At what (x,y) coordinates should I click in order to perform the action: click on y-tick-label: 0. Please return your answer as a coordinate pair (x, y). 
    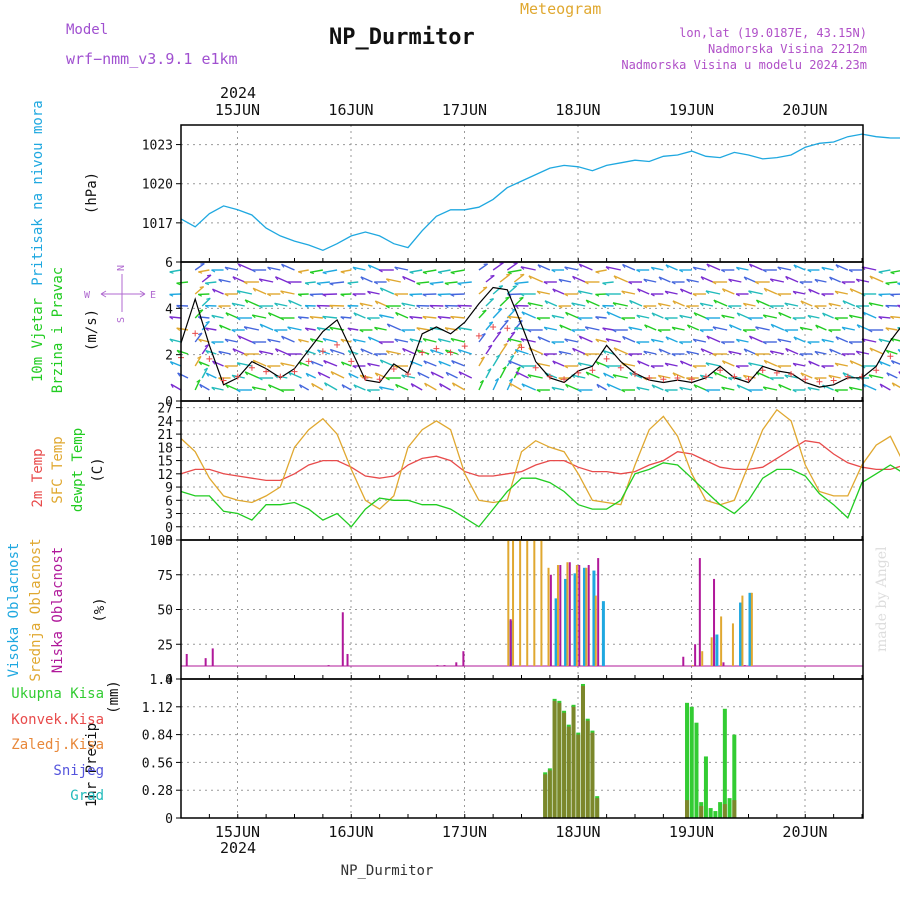
    Looking at the image, I should click on (169, 402).